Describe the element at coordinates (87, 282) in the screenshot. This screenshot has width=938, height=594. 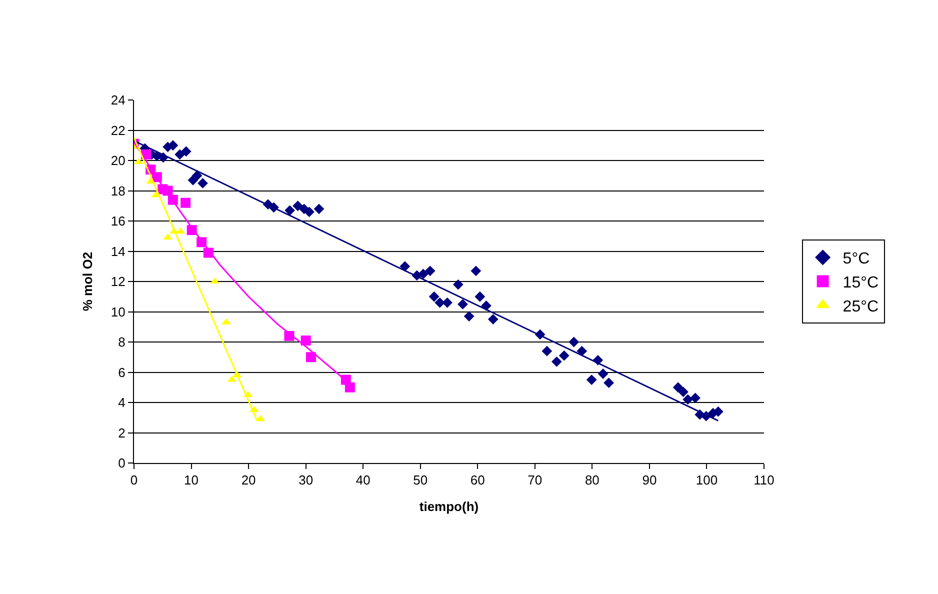
I see `y-axis-title: % mol O2` at that location.